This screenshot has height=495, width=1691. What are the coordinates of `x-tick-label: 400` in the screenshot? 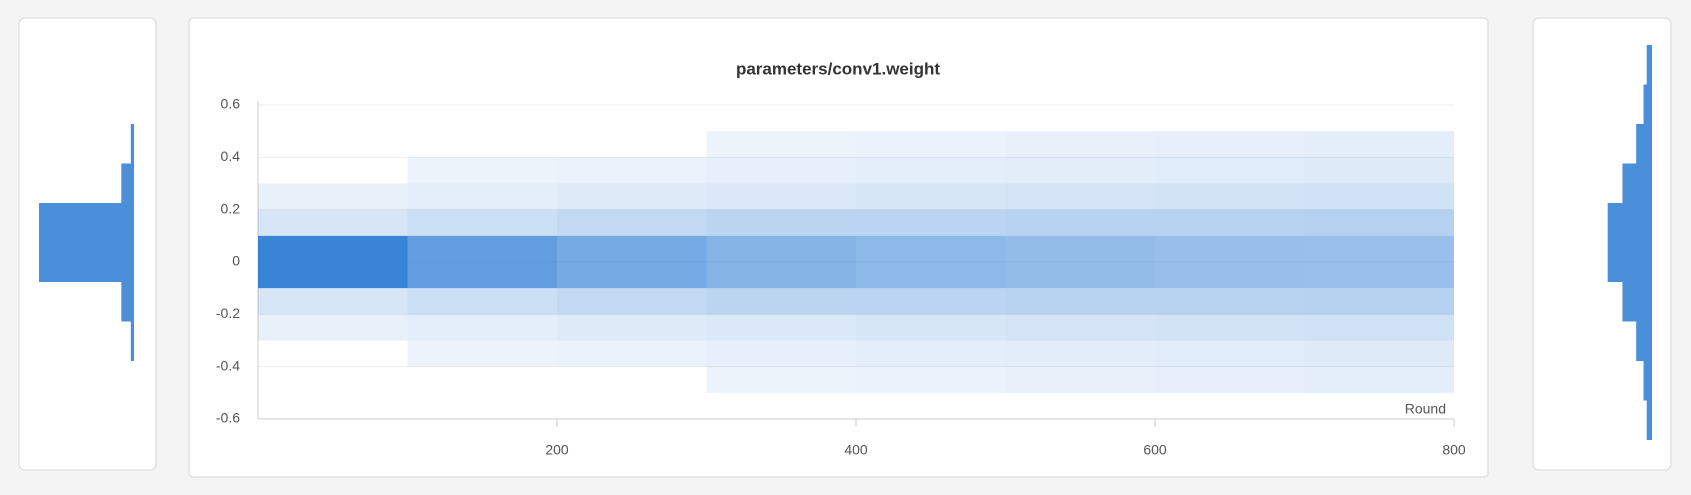 It's located at (856, 450).